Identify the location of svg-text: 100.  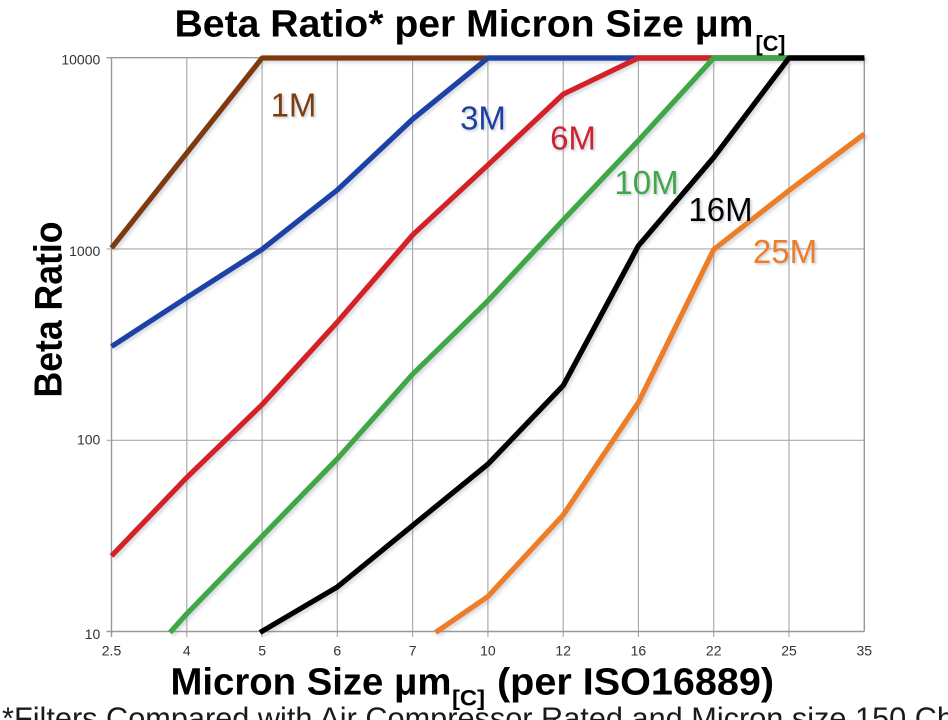
(89, 440).